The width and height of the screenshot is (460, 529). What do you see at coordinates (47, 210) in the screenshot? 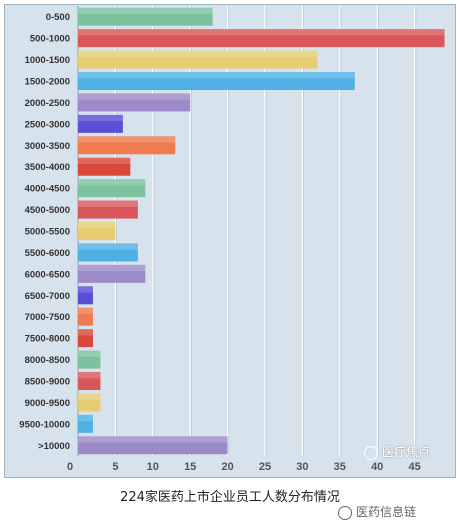
I see `category-label: 4500-5000` at bounding box center [47, 210].